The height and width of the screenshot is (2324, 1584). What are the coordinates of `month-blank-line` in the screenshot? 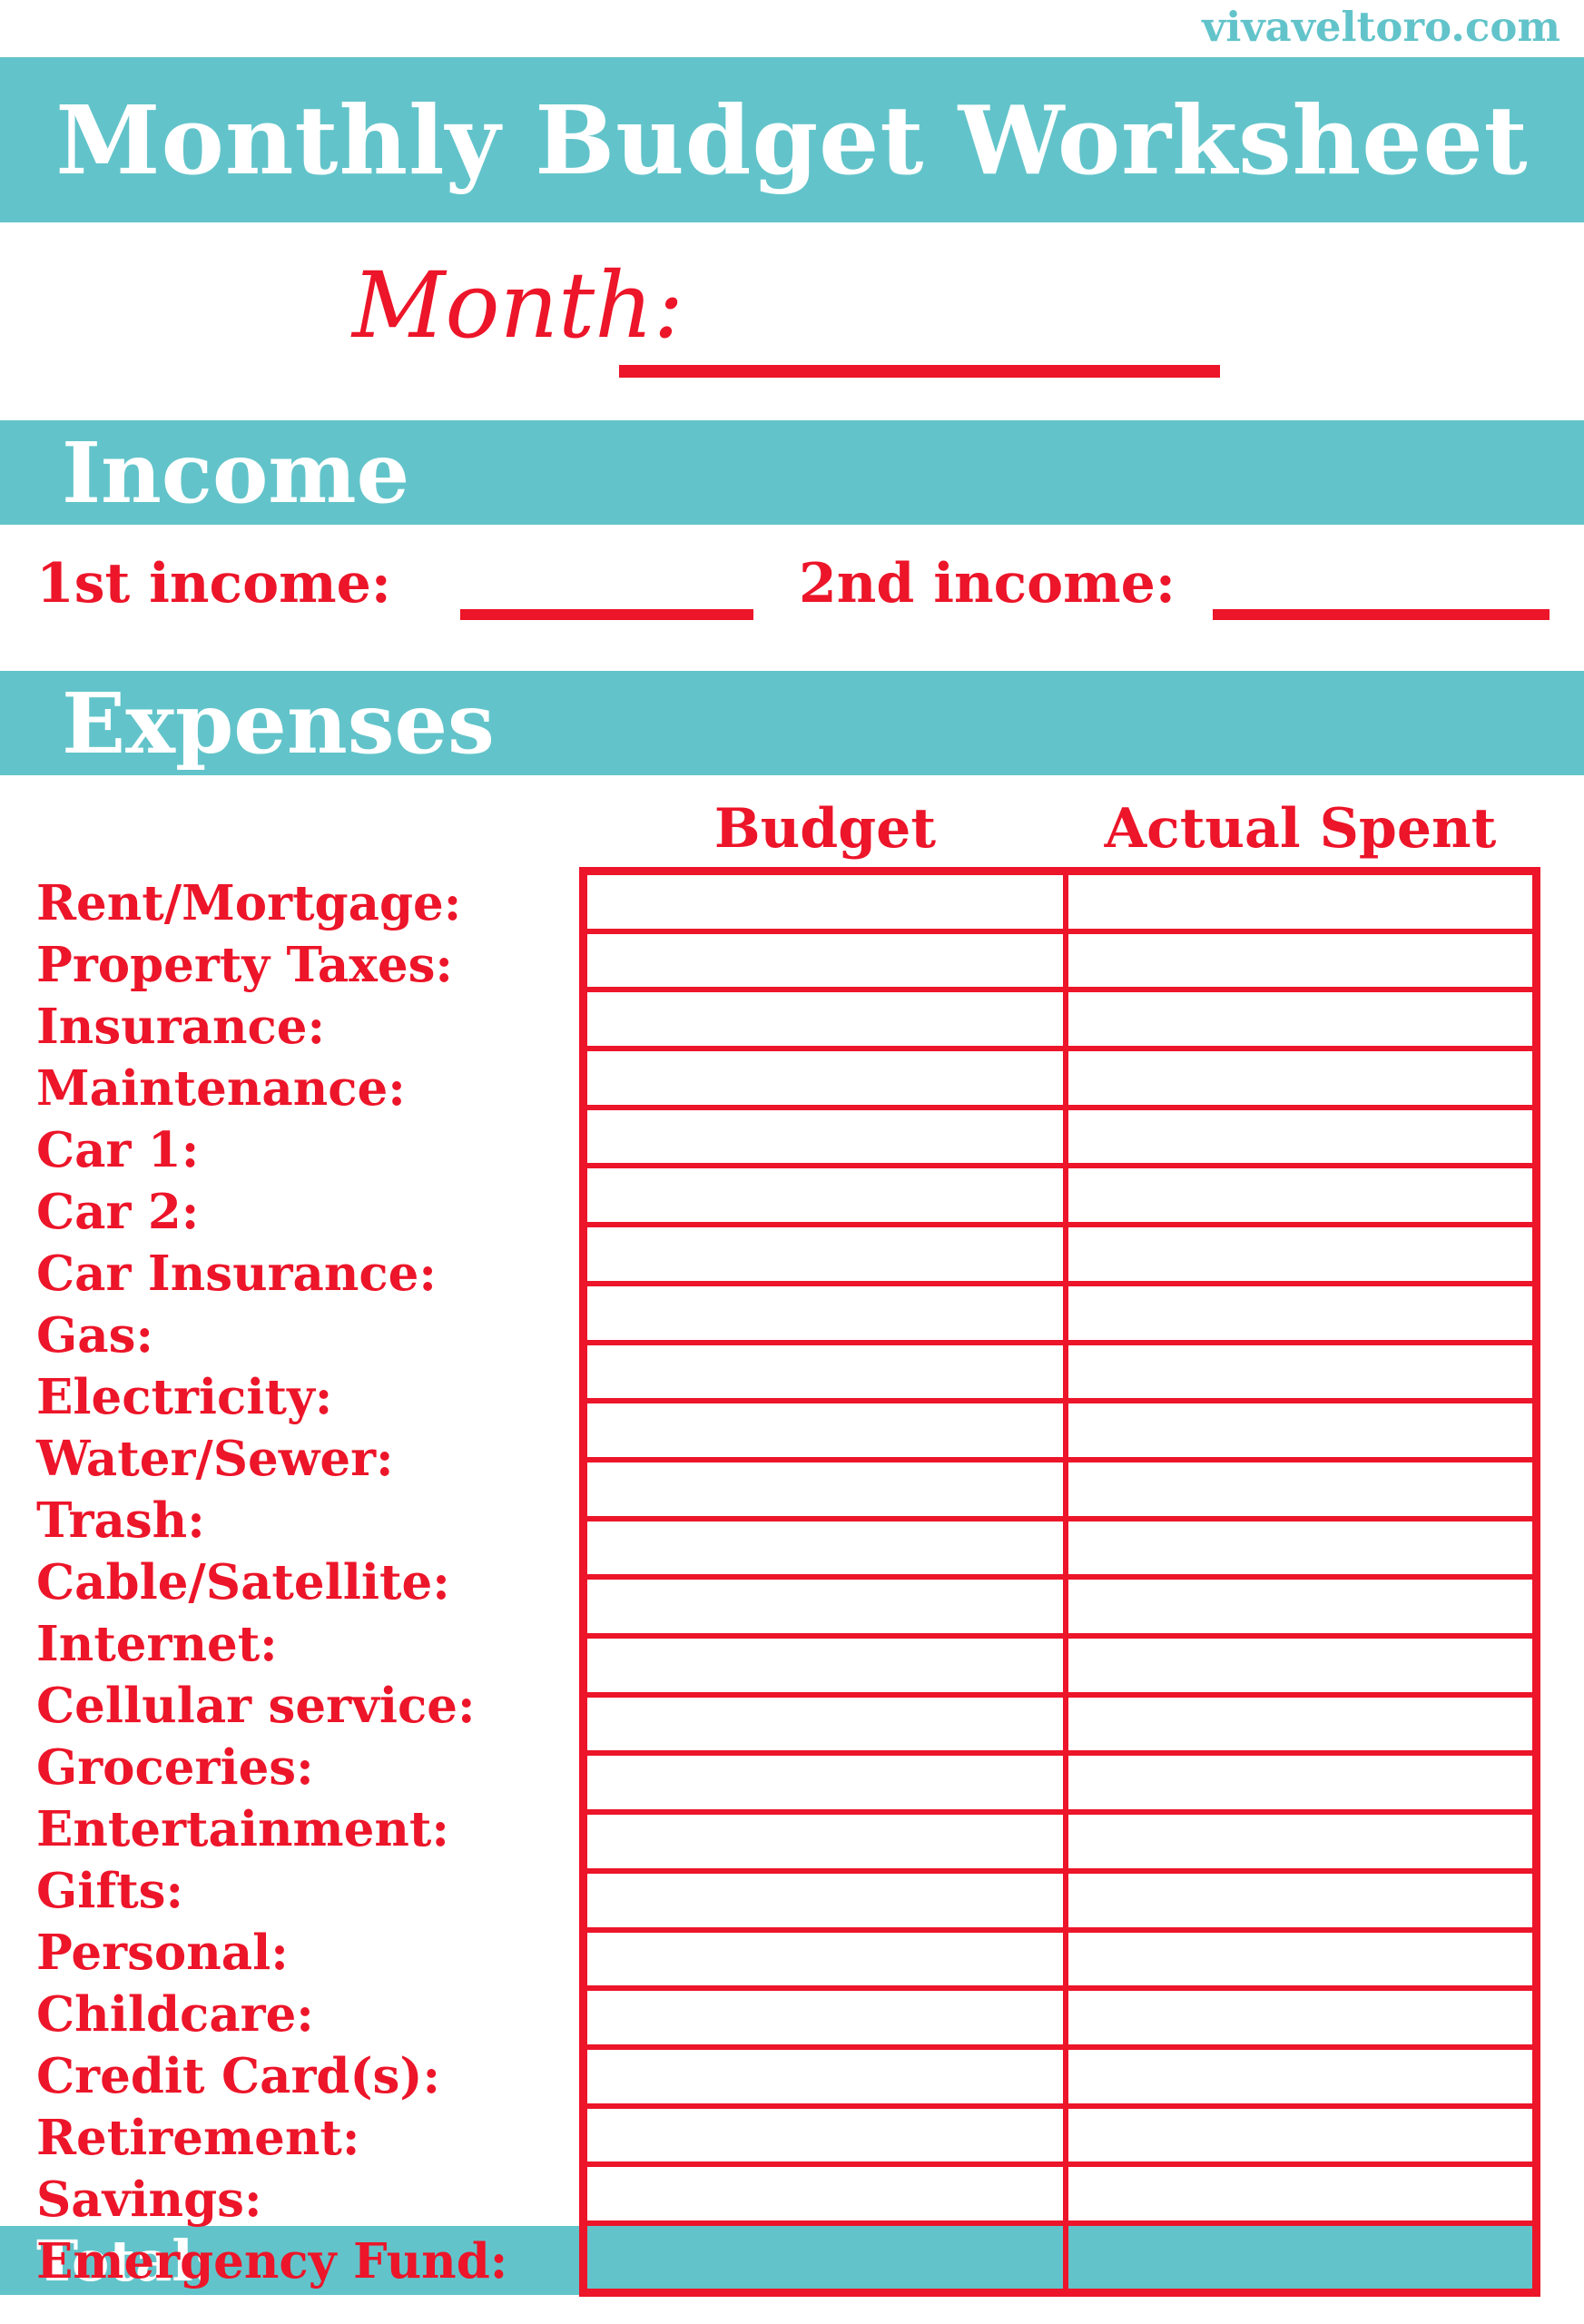 It's located at (919, 371).